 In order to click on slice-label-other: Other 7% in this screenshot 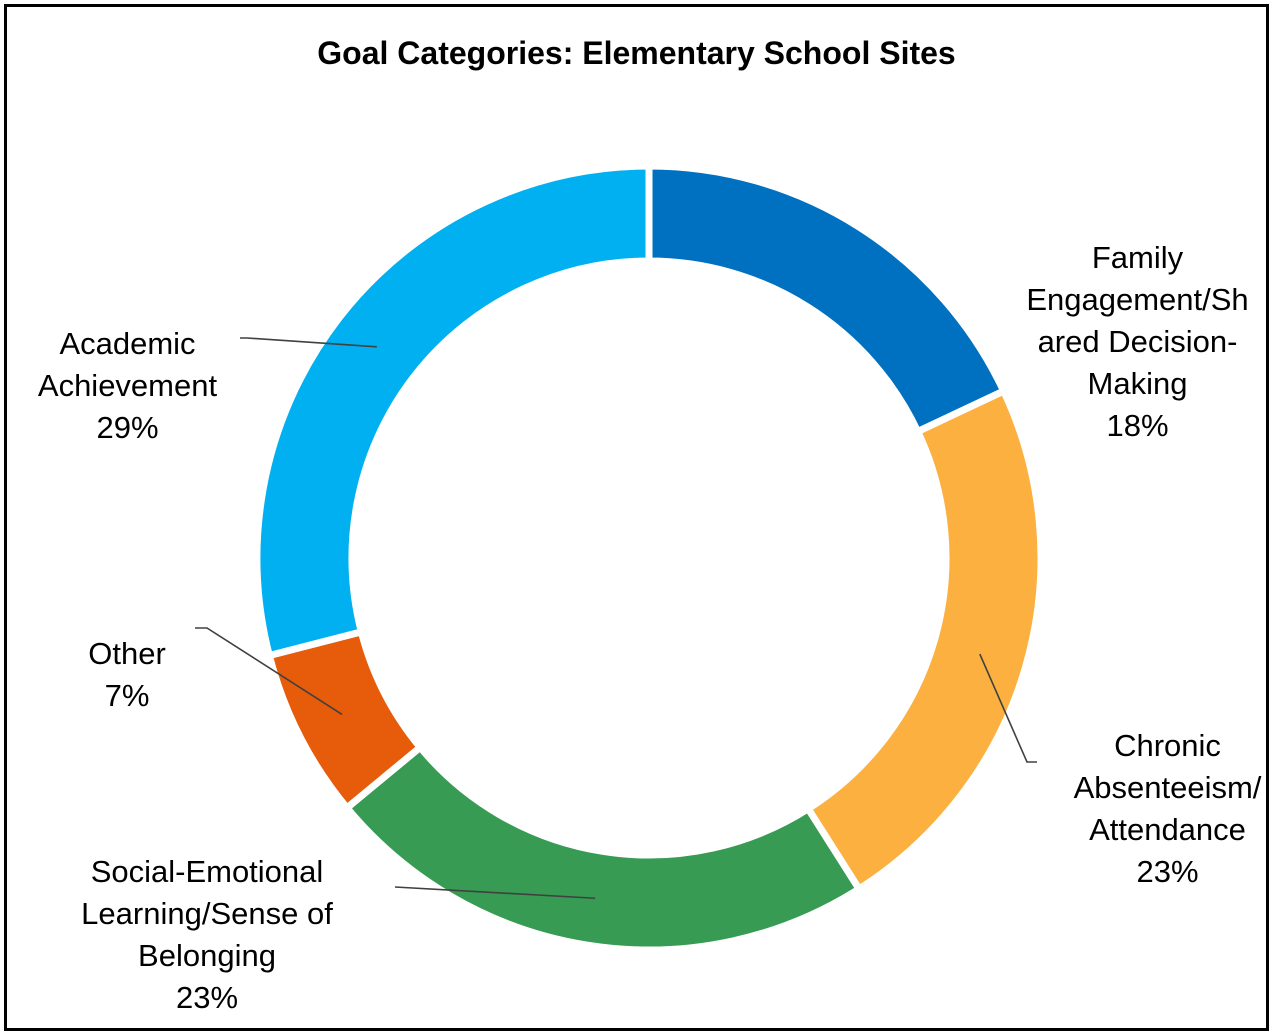, I will do `click(127, 675)`.